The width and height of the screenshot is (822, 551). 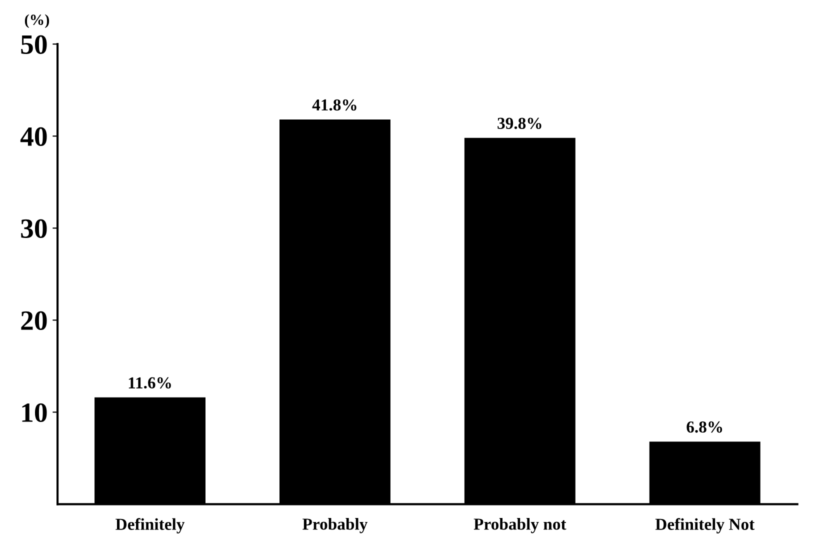 What do you see at coordinates (520, 526) in the screenshot?
I see `x-tick-label: Probably not` at bounding box center [520, 526].